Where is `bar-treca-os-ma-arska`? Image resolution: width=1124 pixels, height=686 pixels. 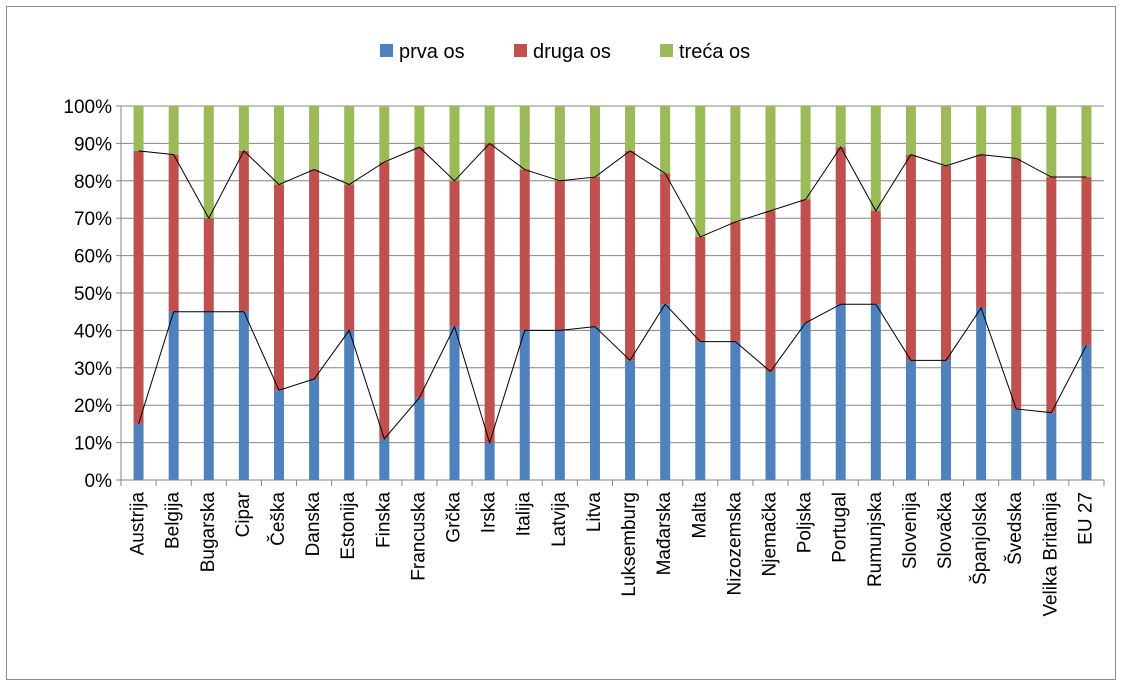
bar-treca-os-ma-arska is located at coordinates (665, 140).